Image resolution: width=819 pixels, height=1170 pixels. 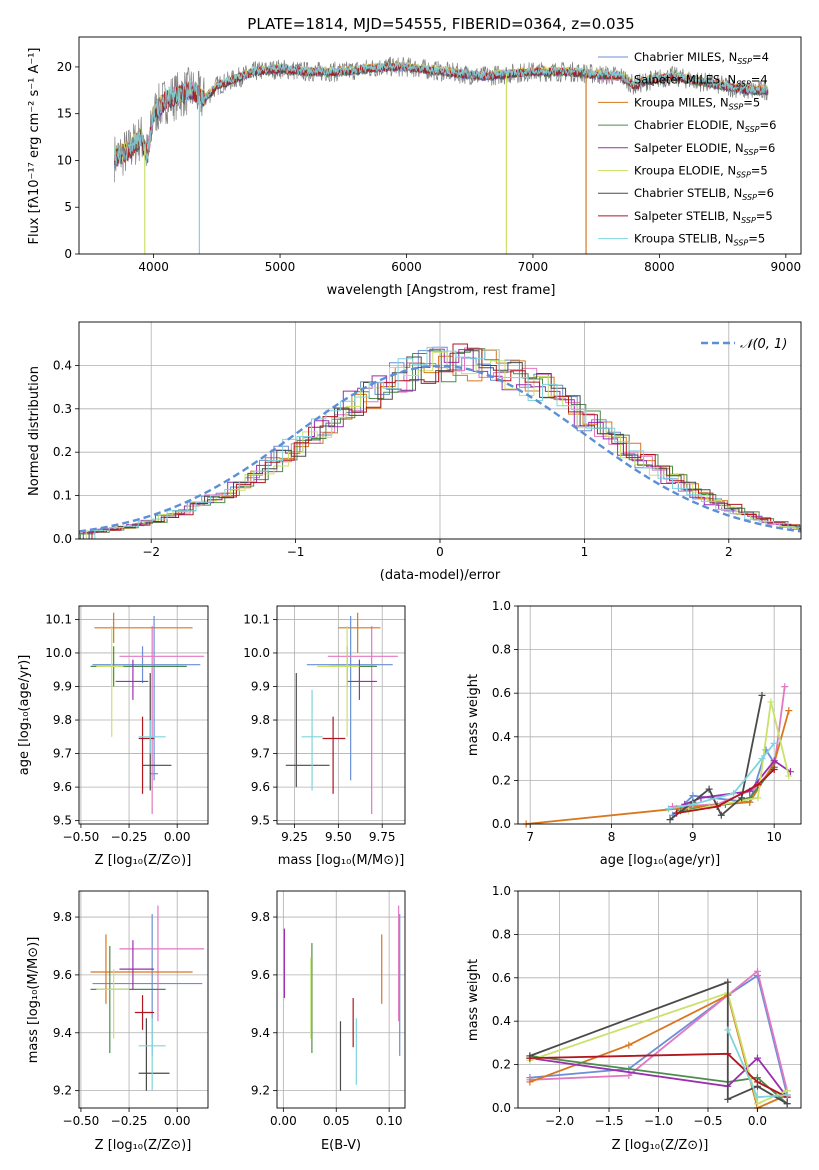 What do you see at coordinates (658, 1121) in the screenshot?
I see `weight_vs_Z-xtick-label: −1.0` at bounding box center [658, 1121].